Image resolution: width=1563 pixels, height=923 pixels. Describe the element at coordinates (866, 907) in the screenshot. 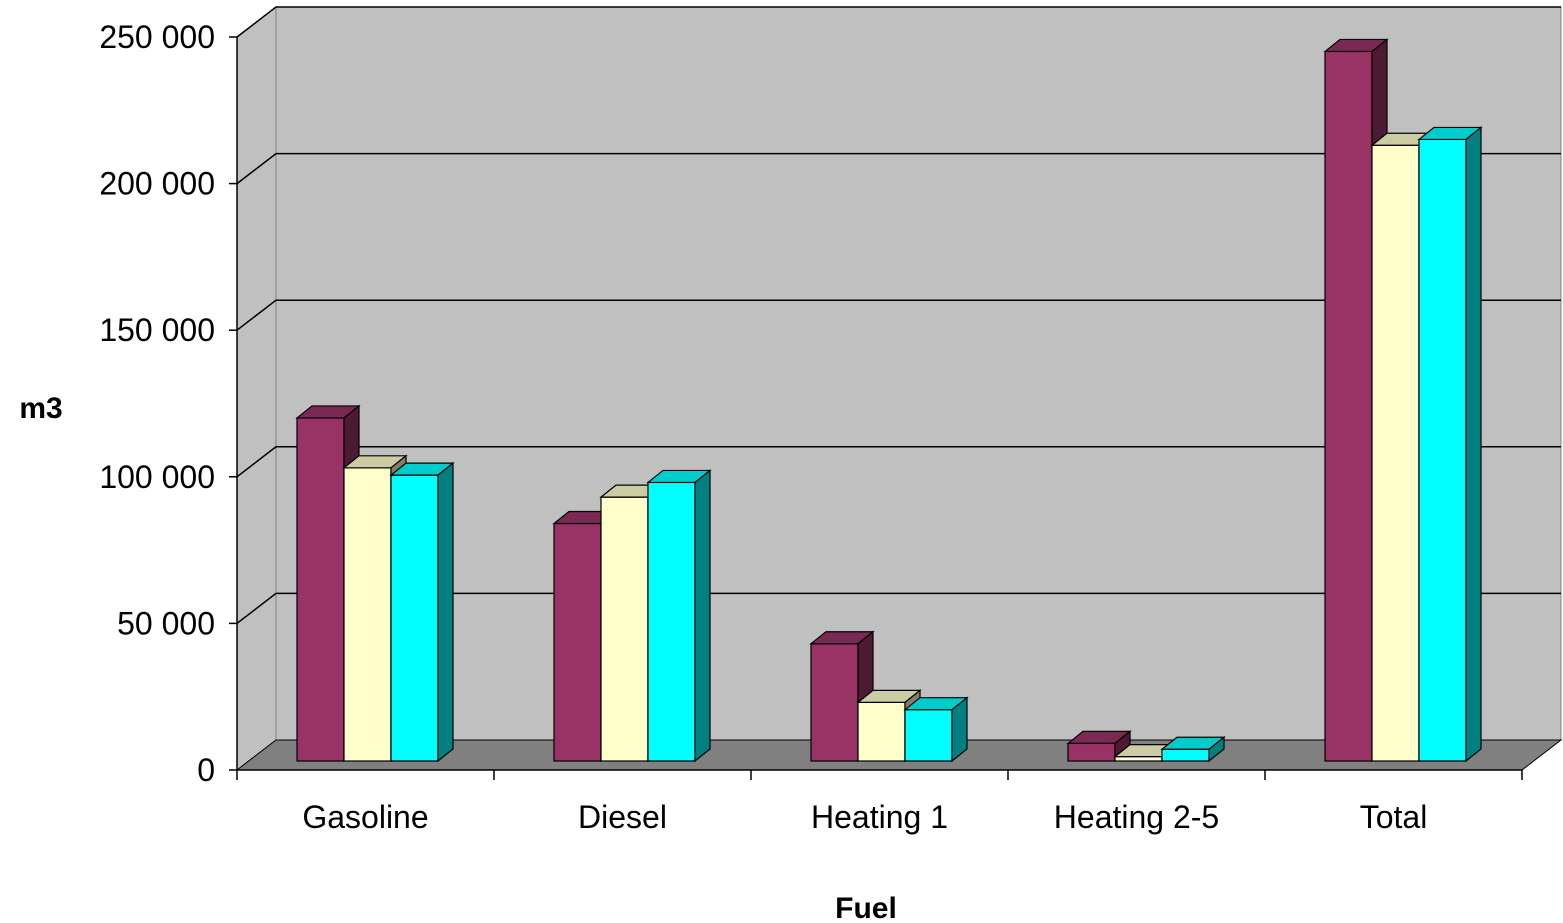

I see `x-axis-title: Fuel` at that location.